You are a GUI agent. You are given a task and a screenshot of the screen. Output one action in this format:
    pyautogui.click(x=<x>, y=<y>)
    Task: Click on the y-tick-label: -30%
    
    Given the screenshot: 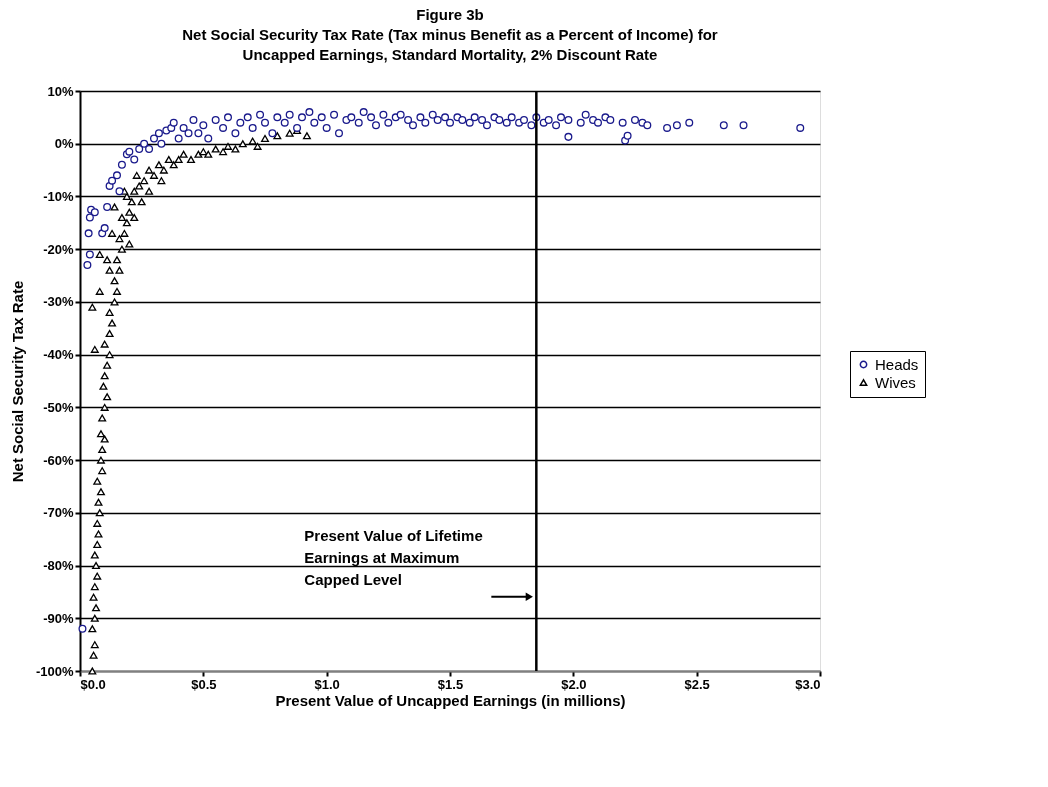 What is the action you would take?
    pyautogui.click(x=58, y=302)
    